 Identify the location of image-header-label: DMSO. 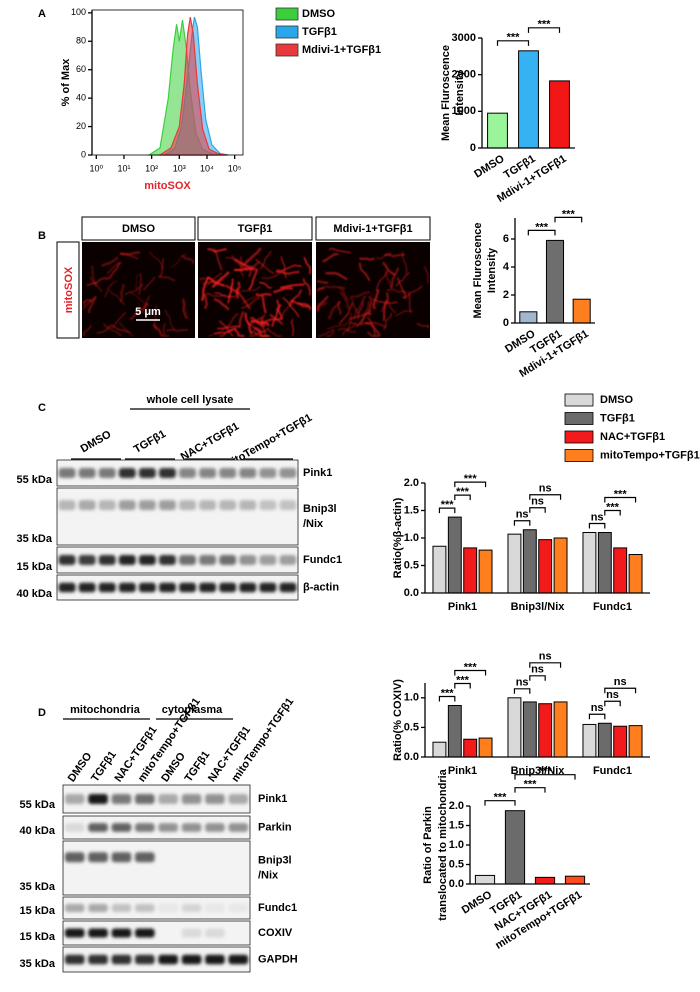
(138, 229).